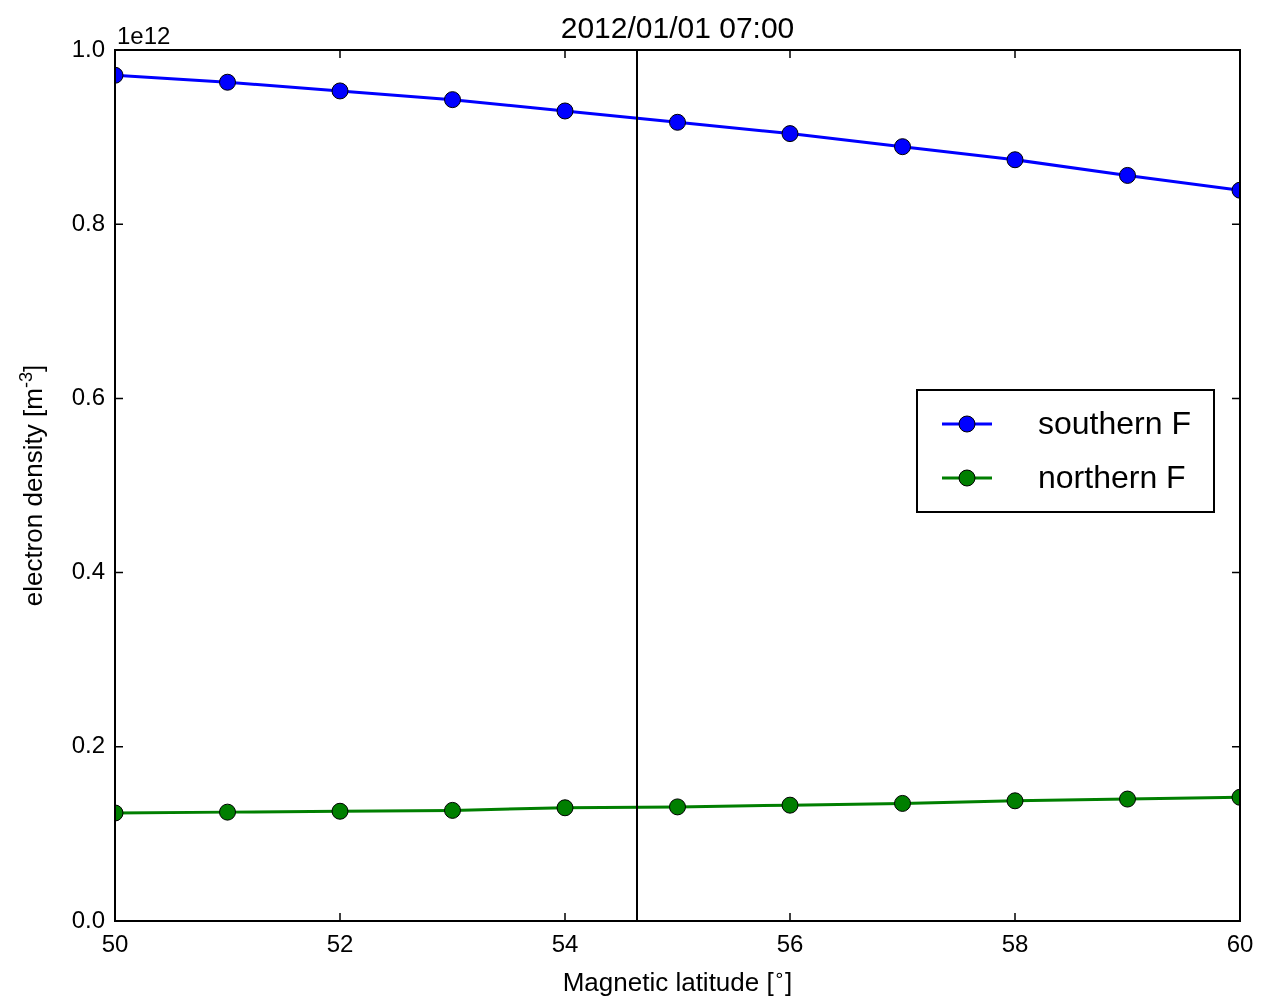  I want to click on y-tick-label: 0.0, so click(88, 919).